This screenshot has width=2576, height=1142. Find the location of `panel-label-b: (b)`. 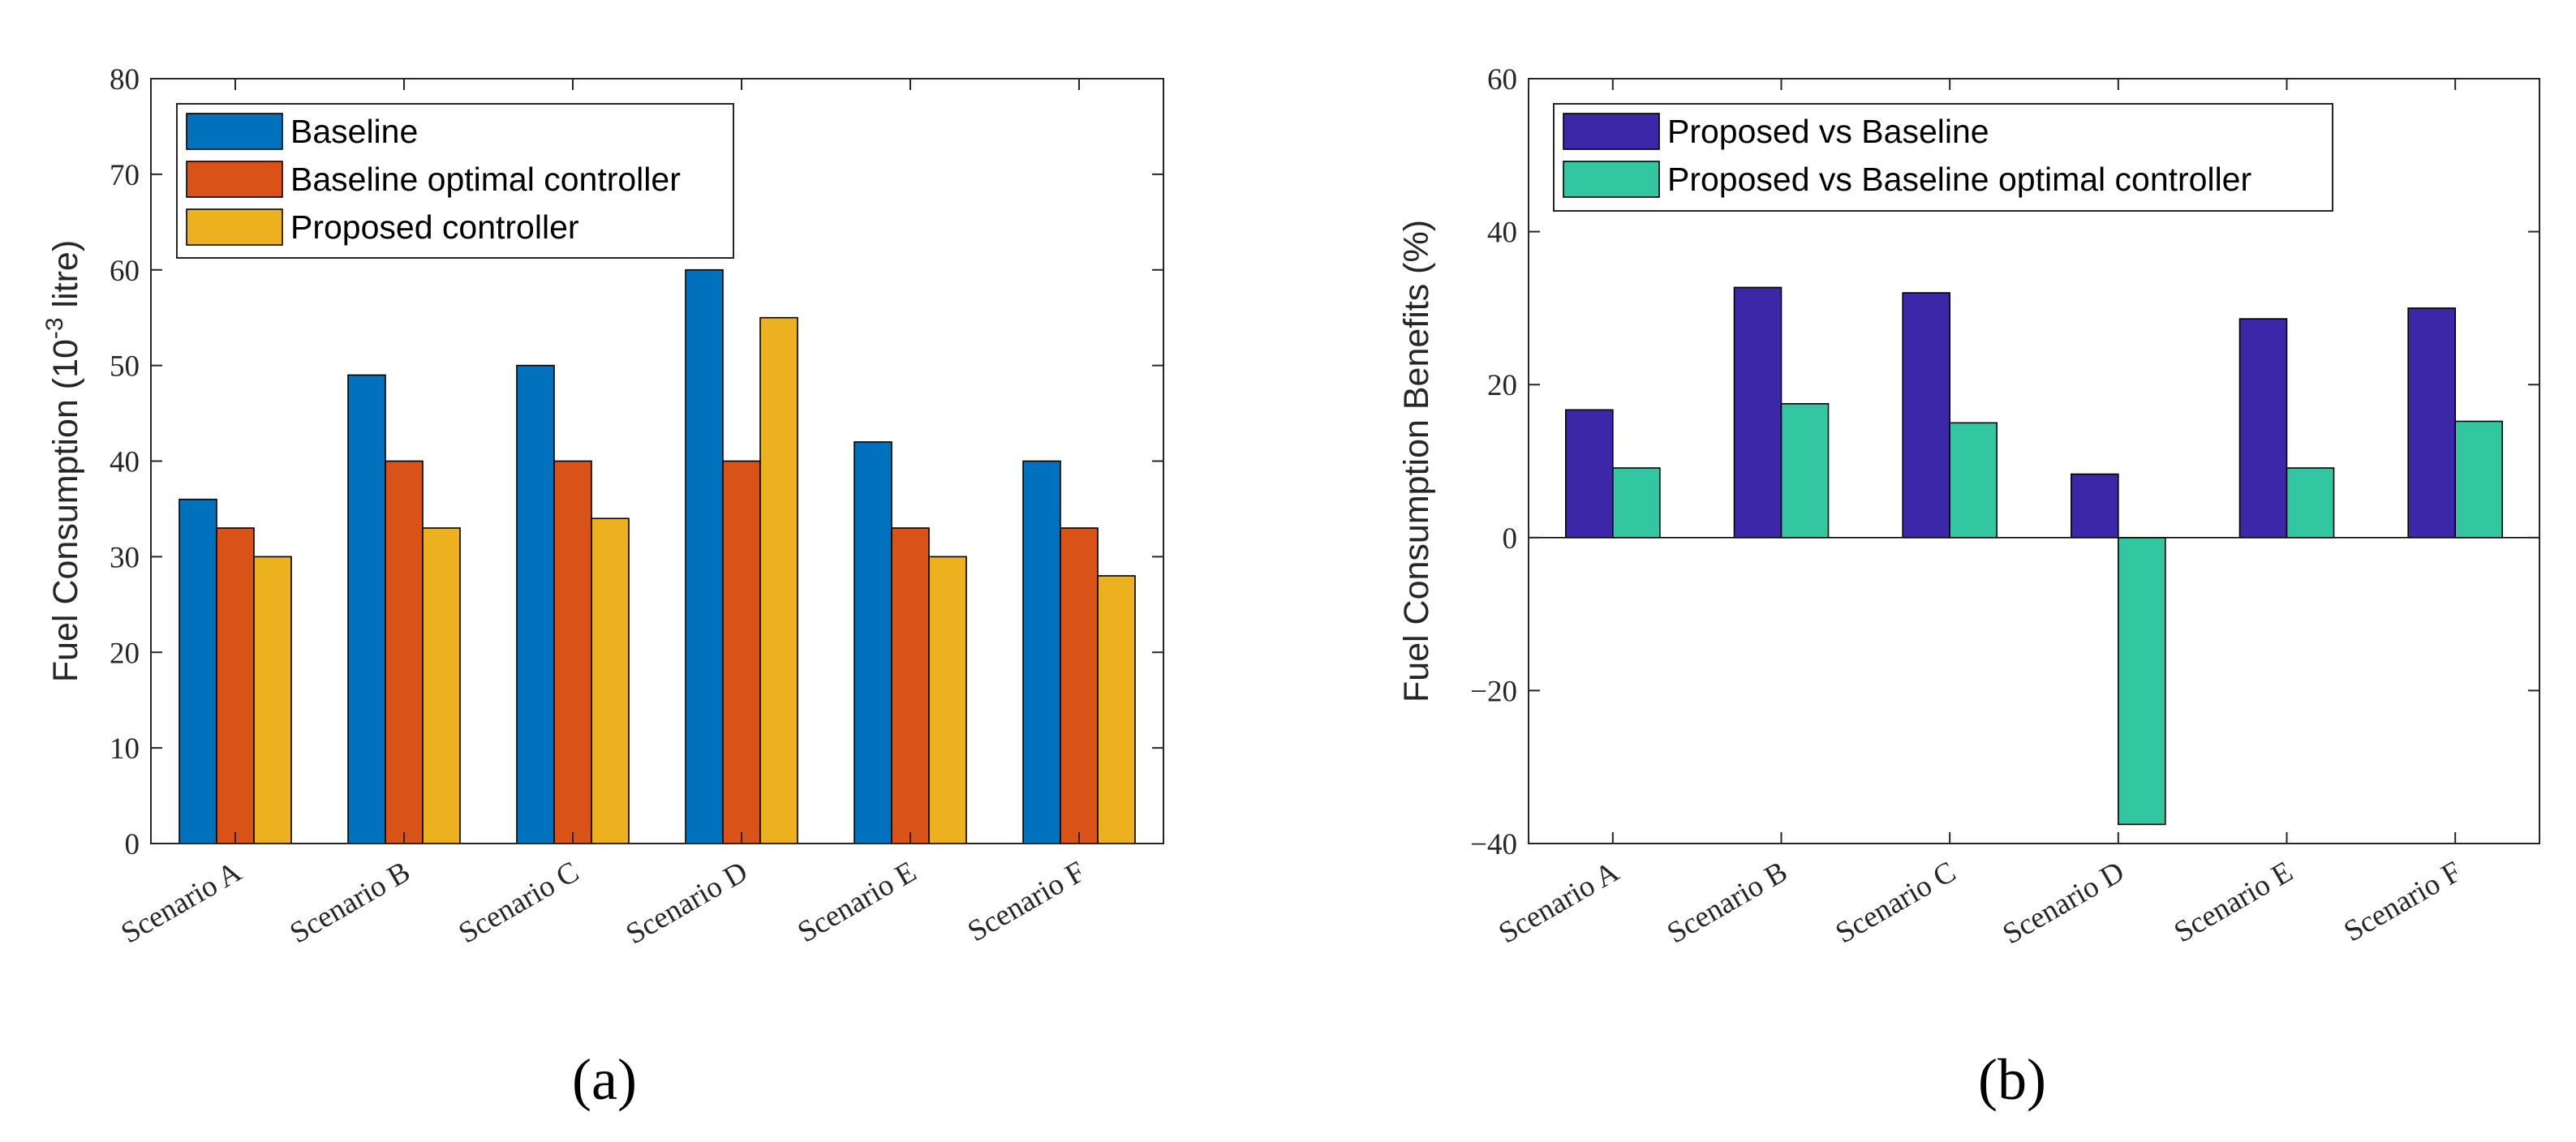

panel-label-b: (b) is located at coordinates (2012, 1079).